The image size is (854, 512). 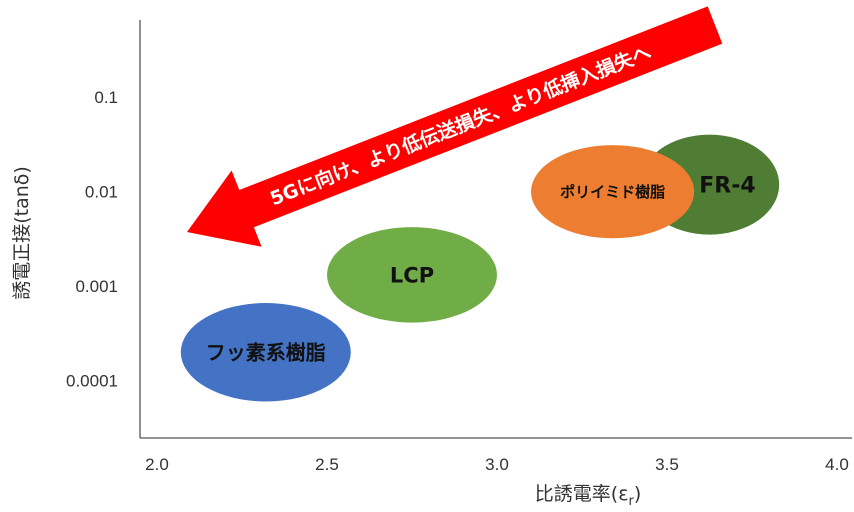 What do you see at coordinates (623, 494) in the screenshot?
I see `x-axis-symbol: ε` at bounding box center [623, 494].